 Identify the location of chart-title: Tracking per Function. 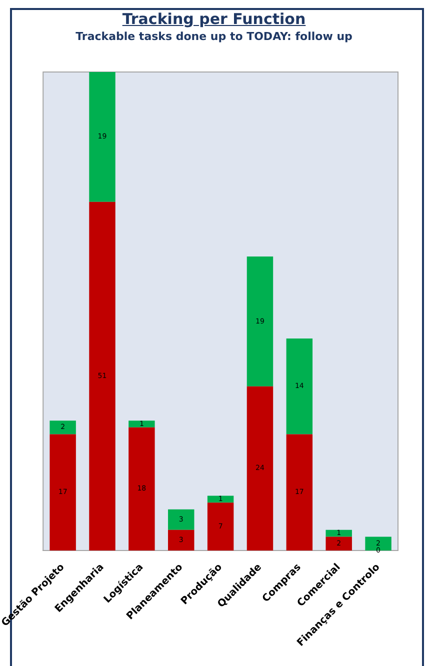
(214, 19).